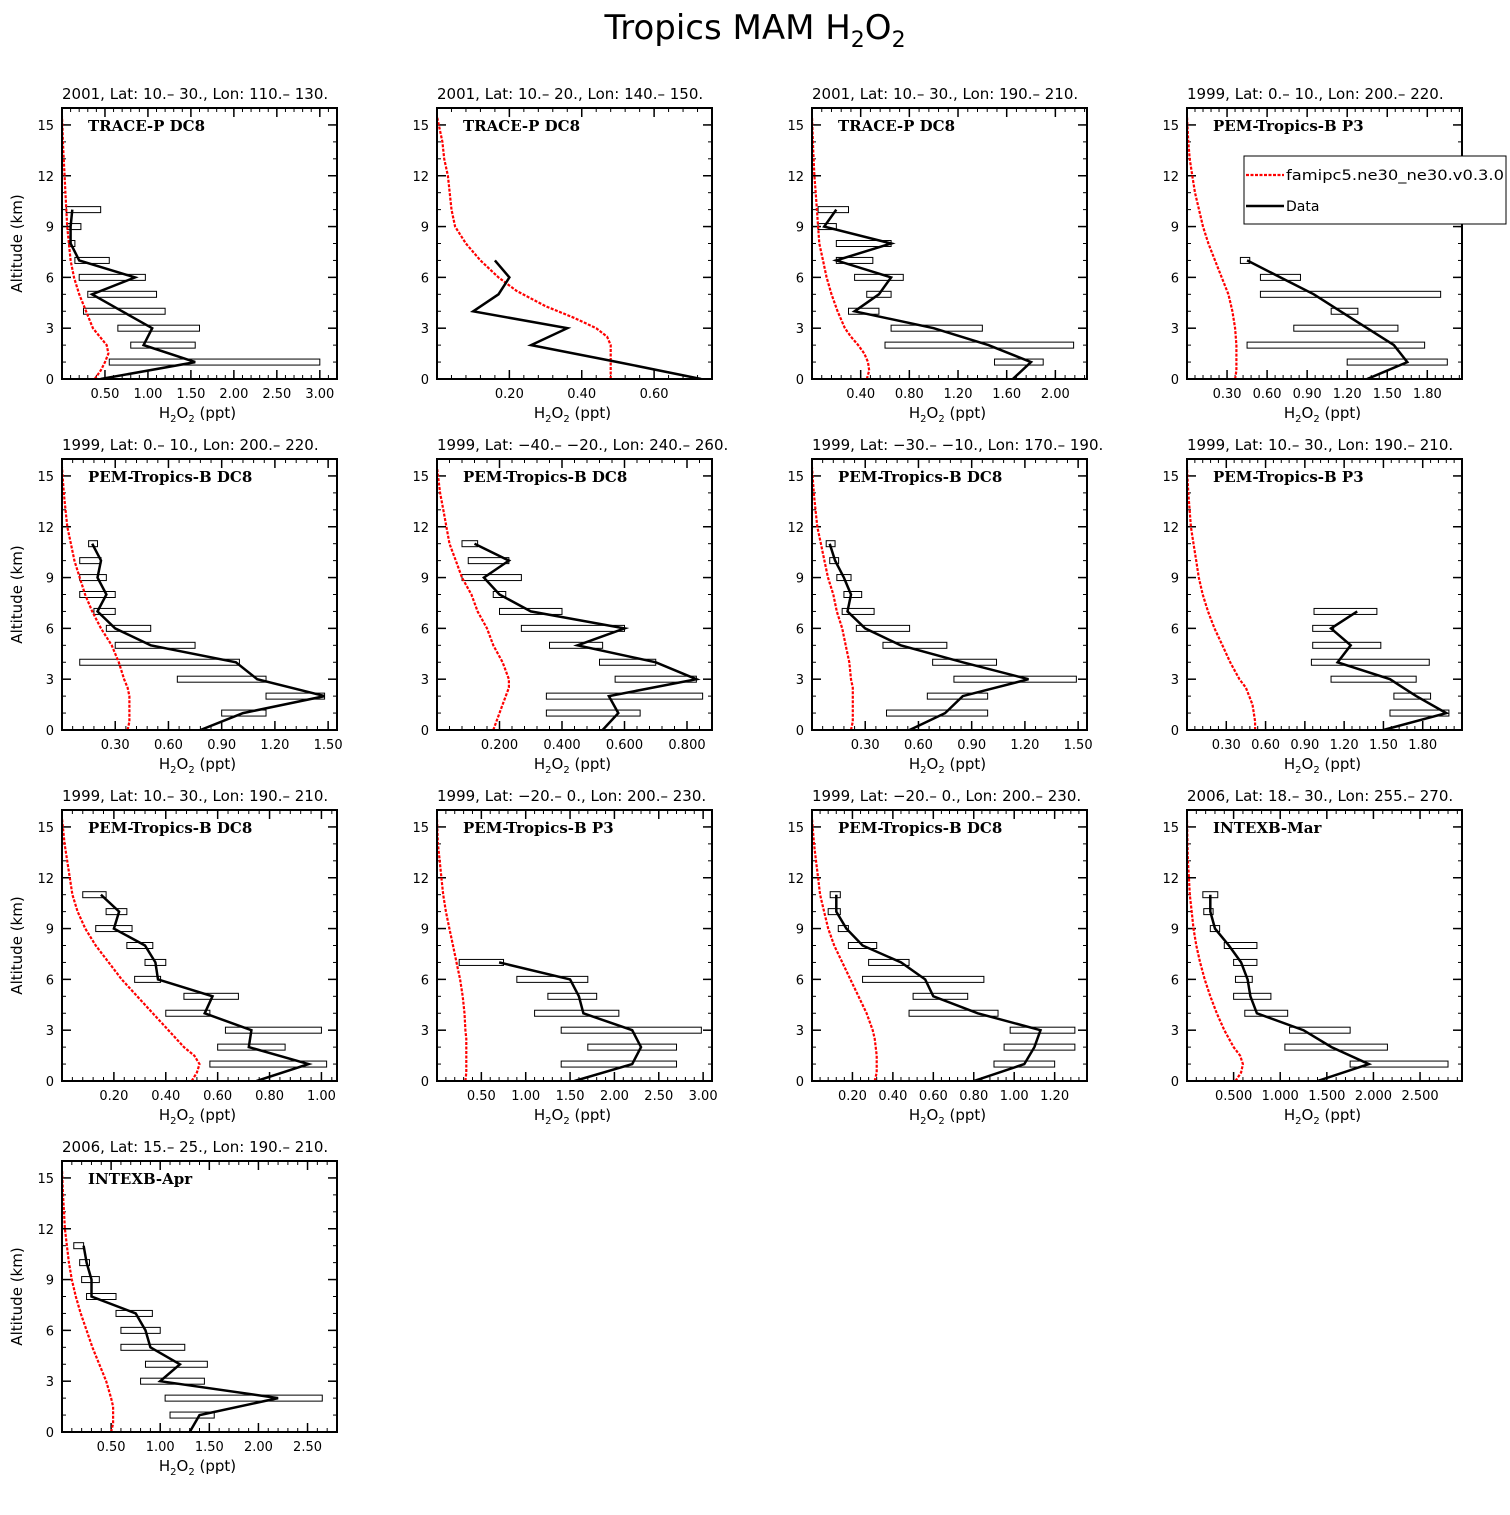 Image resolution: width=1510 pixels, height=1515 pixels. I want to click on x-tick-label: 0.500, so click(1233, 1096).